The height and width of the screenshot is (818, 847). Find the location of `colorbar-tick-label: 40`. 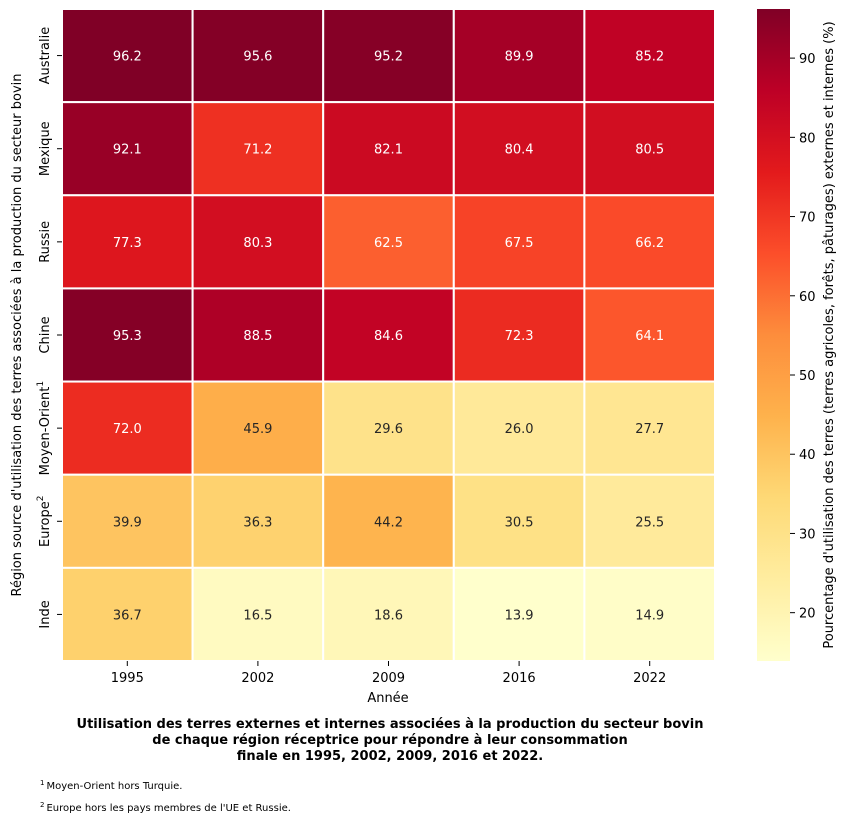

colorbar-tick-label: 40 is located at coordinates (807, 455).